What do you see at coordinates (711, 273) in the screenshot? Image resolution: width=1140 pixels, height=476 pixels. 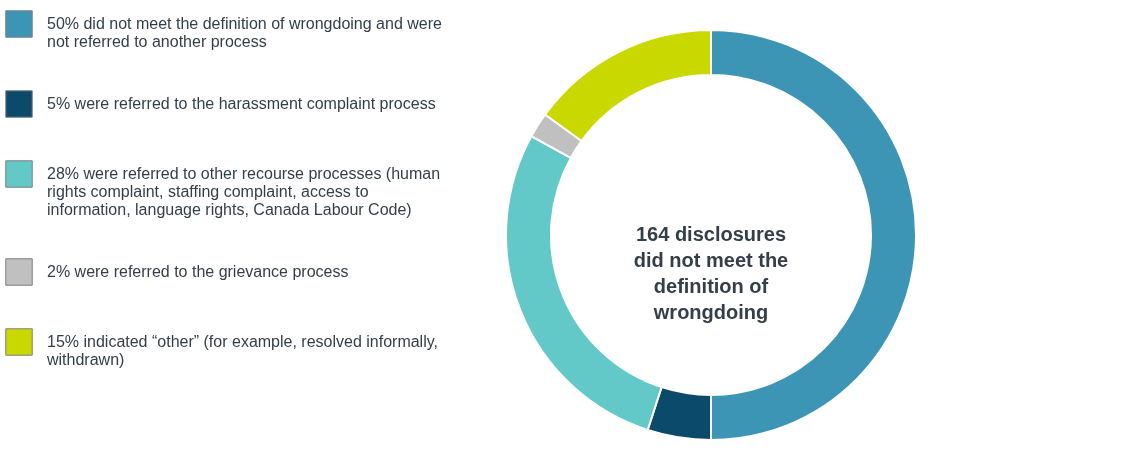 I see `text: 164 disclosures did not meet the definition of wrongdoing` at bounding box center [711, 273].